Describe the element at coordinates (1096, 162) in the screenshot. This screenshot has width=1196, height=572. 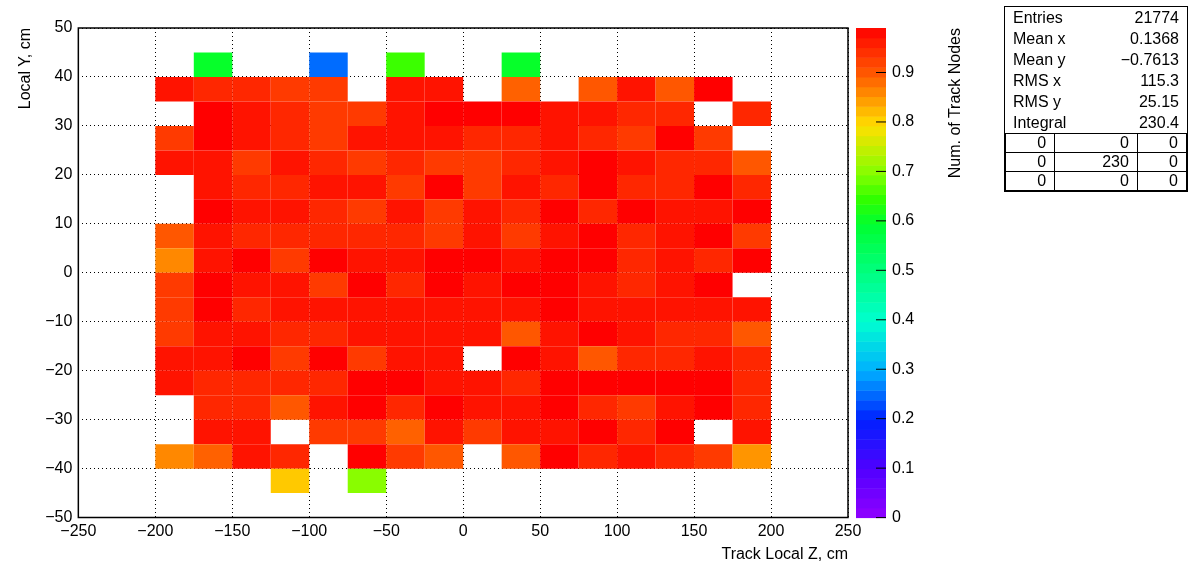
I see `text: 230` at that location.